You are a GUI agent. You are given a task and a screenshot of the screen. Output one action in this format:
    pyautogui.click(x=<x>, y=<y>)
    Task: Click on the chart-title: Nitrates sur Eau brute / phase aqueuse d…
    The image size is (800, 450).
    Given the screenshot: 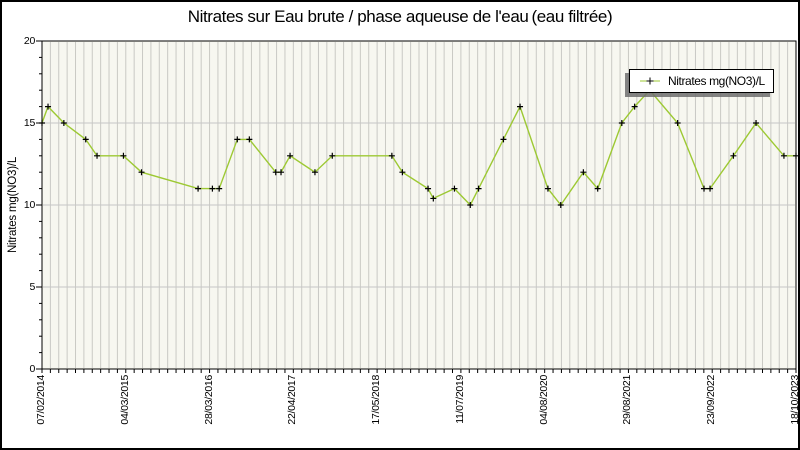 What is the action you would take?
    pyautogui.click(x=400, y=16)
    